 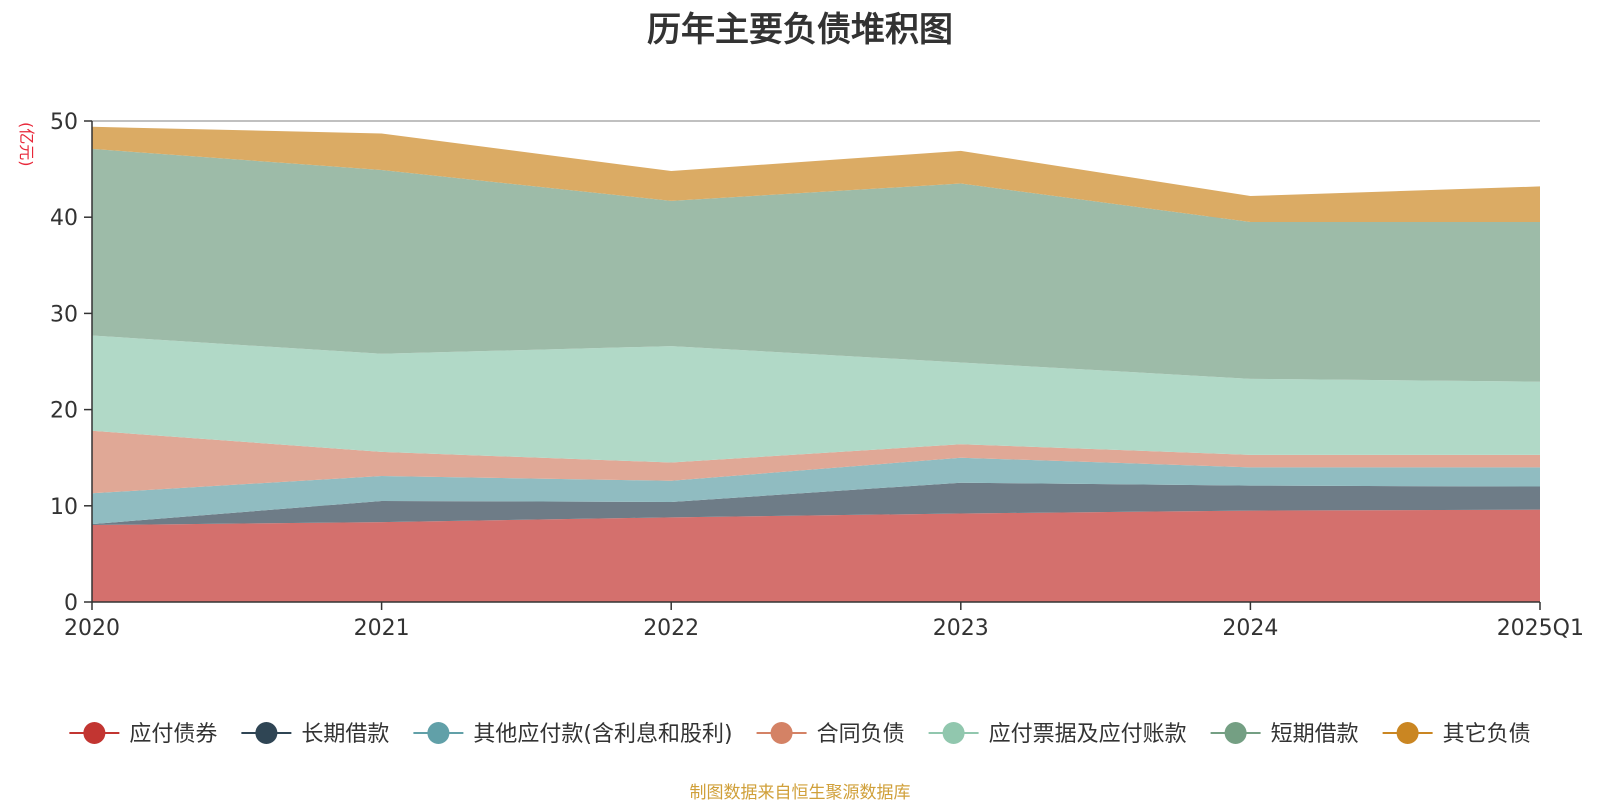 What do you see at coordinates (1487, 734) in the screenshot?
I see `legend-label: 其它负债` at bounding box center [1487, 734].